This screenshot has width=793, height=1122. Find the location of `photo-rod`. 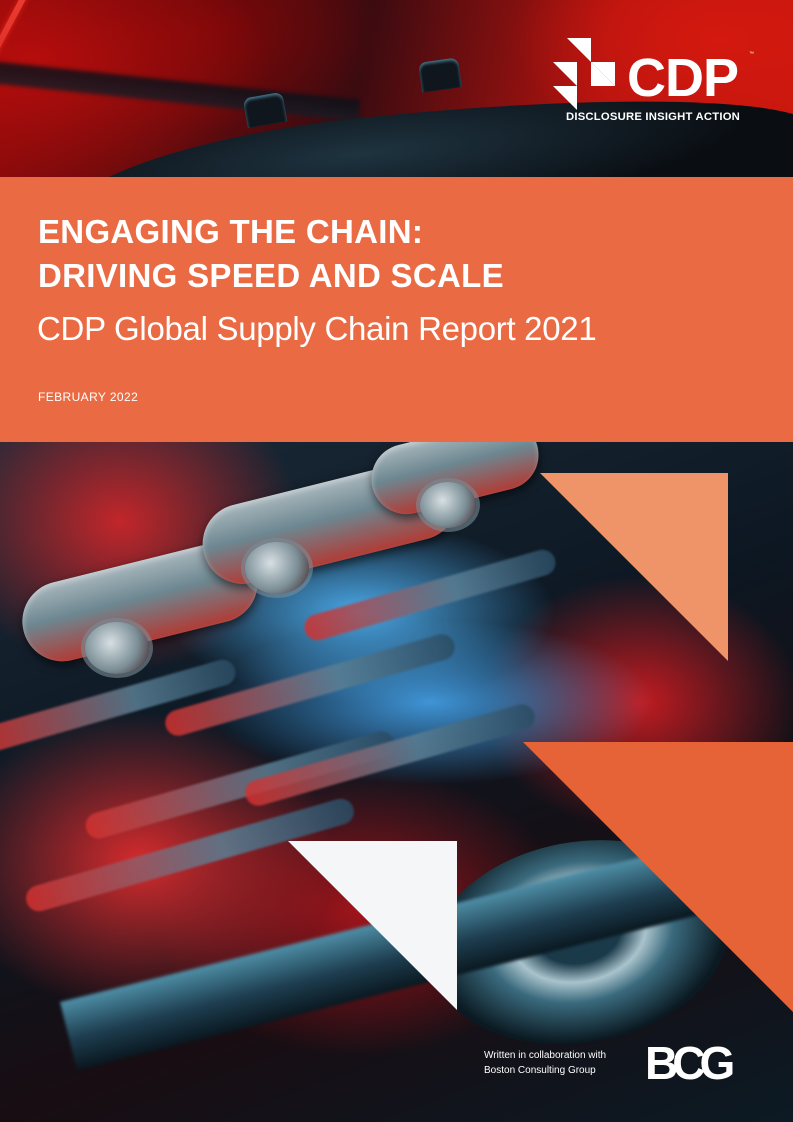

photo-rod is located at coordinates (180, 91).